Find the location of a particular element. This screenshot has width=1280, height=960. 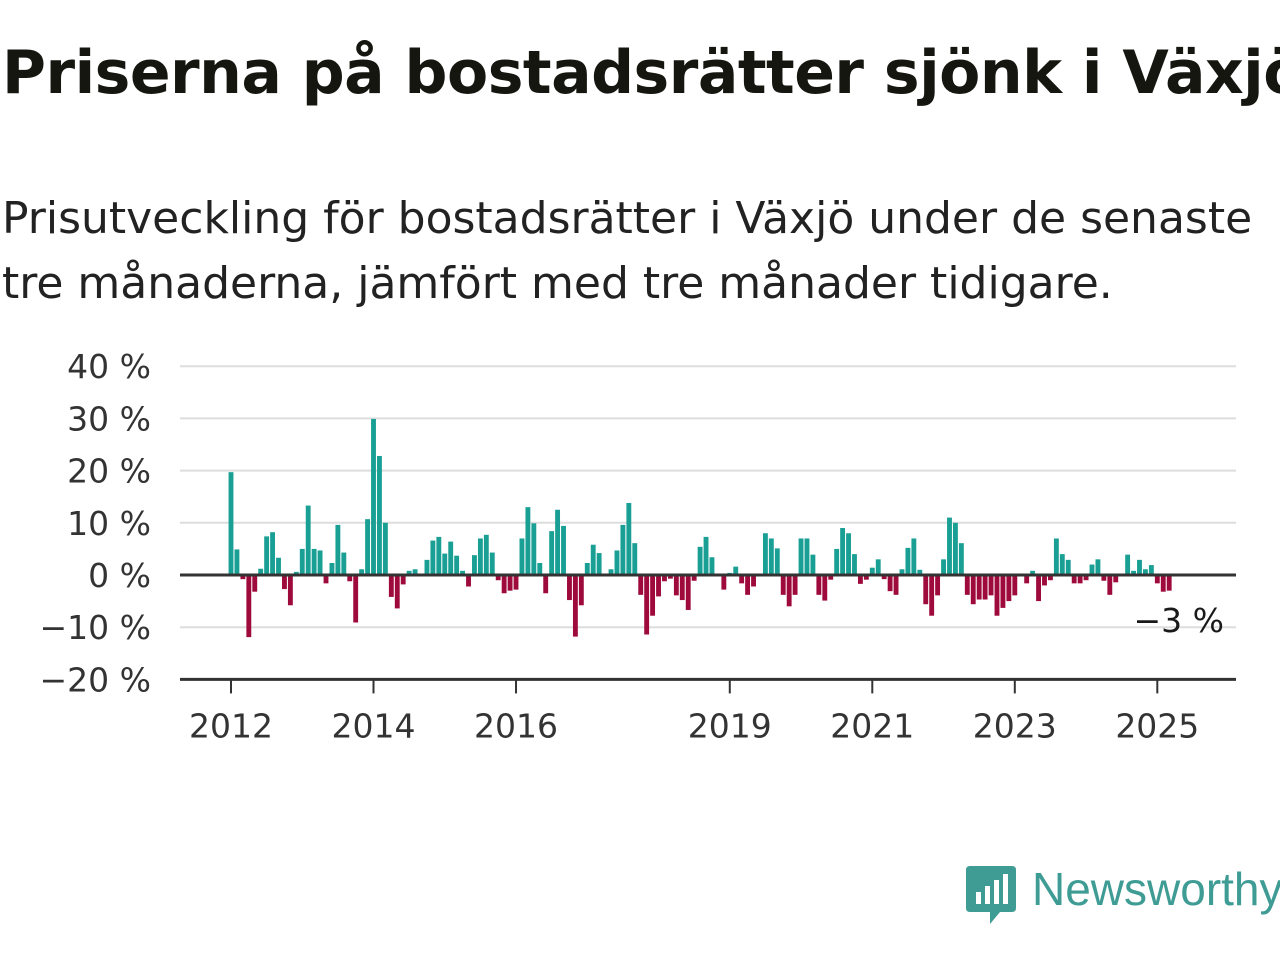

brand-name: Newsworthy is located at coordinates (1156, 889).